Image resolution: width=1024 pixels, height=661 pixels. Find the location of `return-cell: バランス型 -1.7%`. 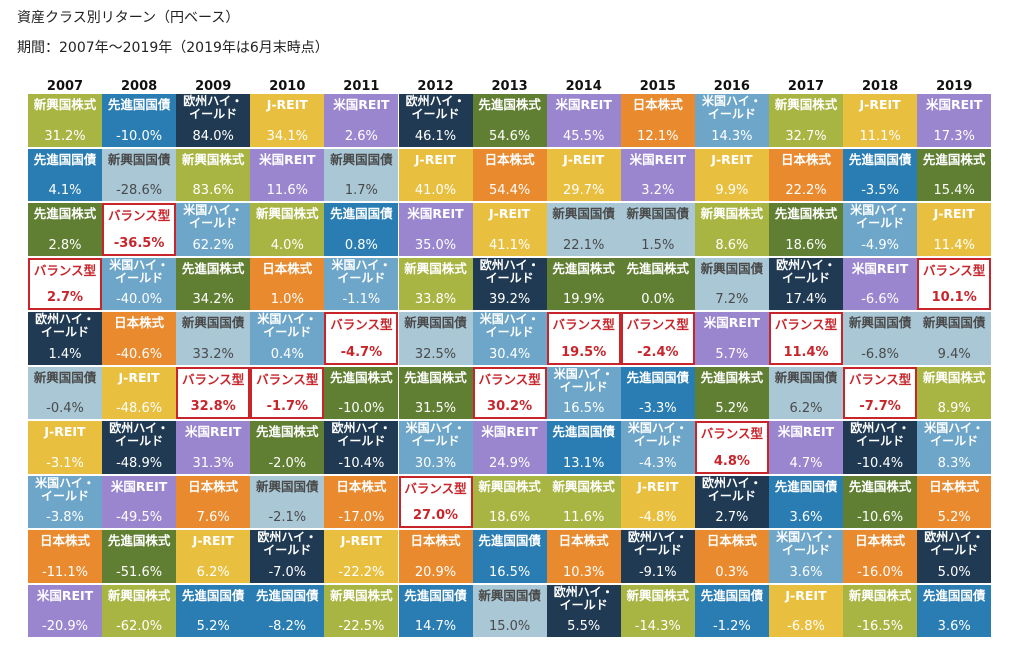

return-cell: バランス型 -1.7% is located at coordinates (287, 392).